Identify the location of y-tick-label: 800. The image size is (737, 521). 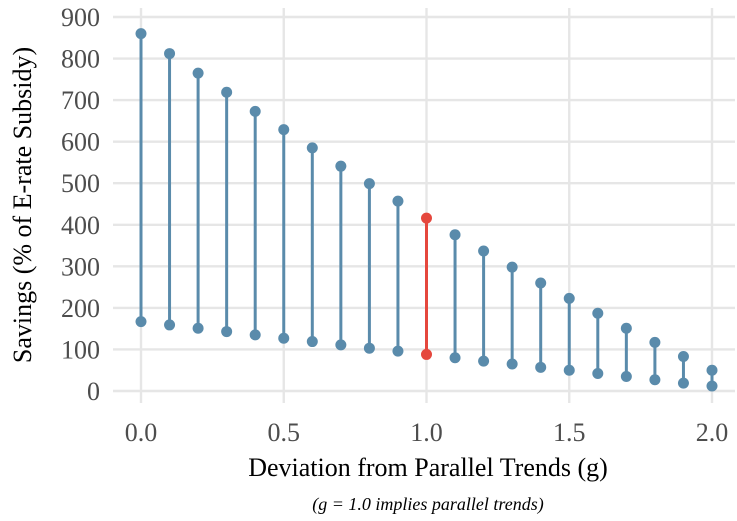
(80, 59).